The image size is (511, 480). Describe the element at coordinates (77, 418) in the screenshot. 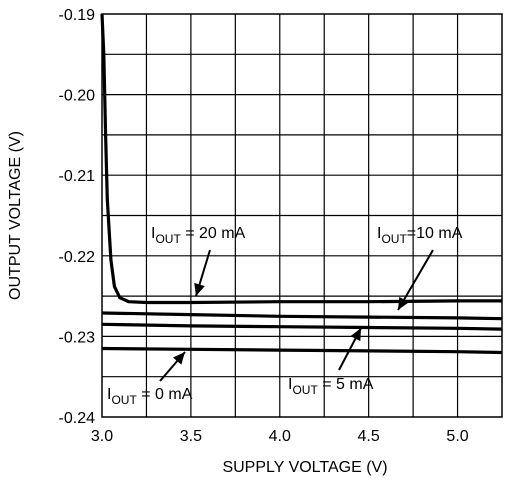

I see `y-tick-label: -0.24` at that location.